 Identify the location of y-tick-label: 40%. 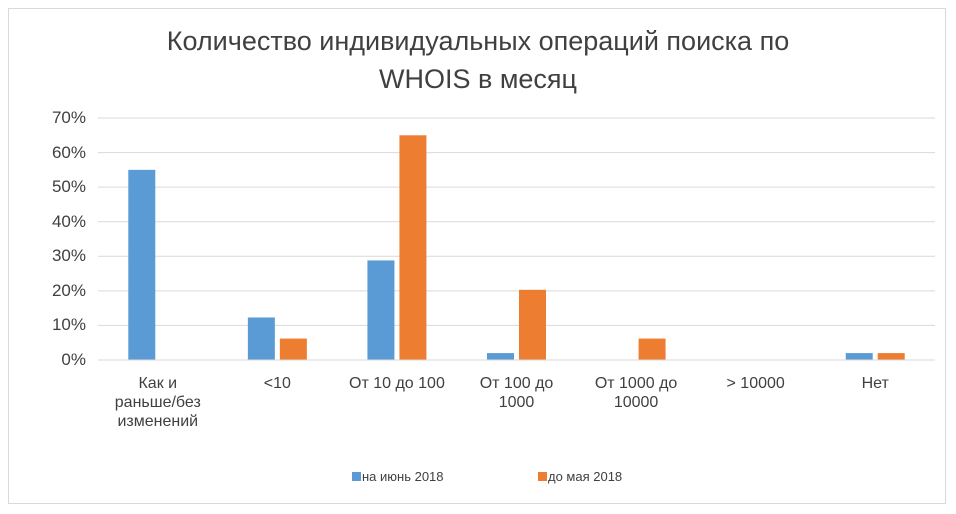
(68, 221).